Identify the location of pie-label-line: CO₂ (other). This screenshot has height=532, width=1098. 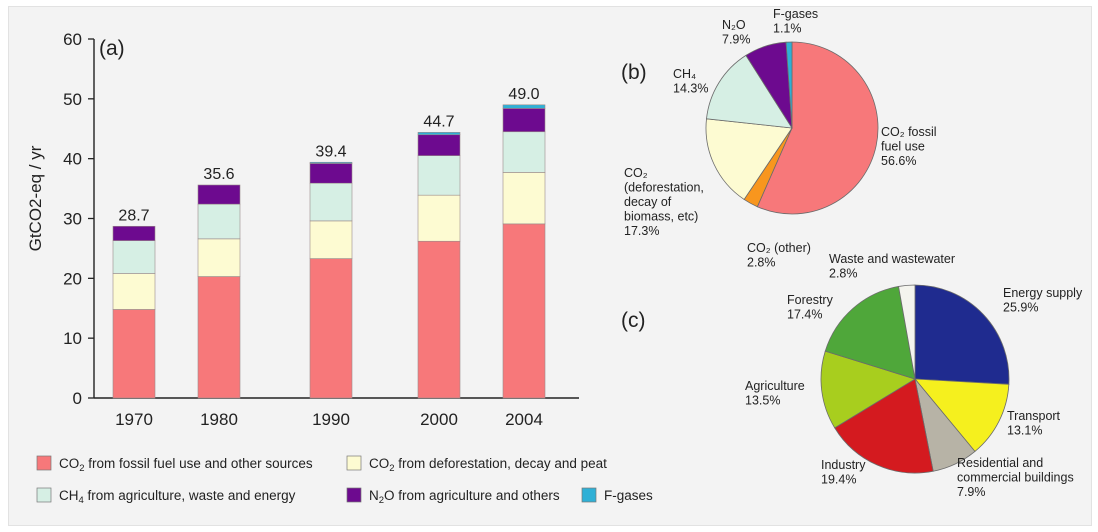
(779, 248).